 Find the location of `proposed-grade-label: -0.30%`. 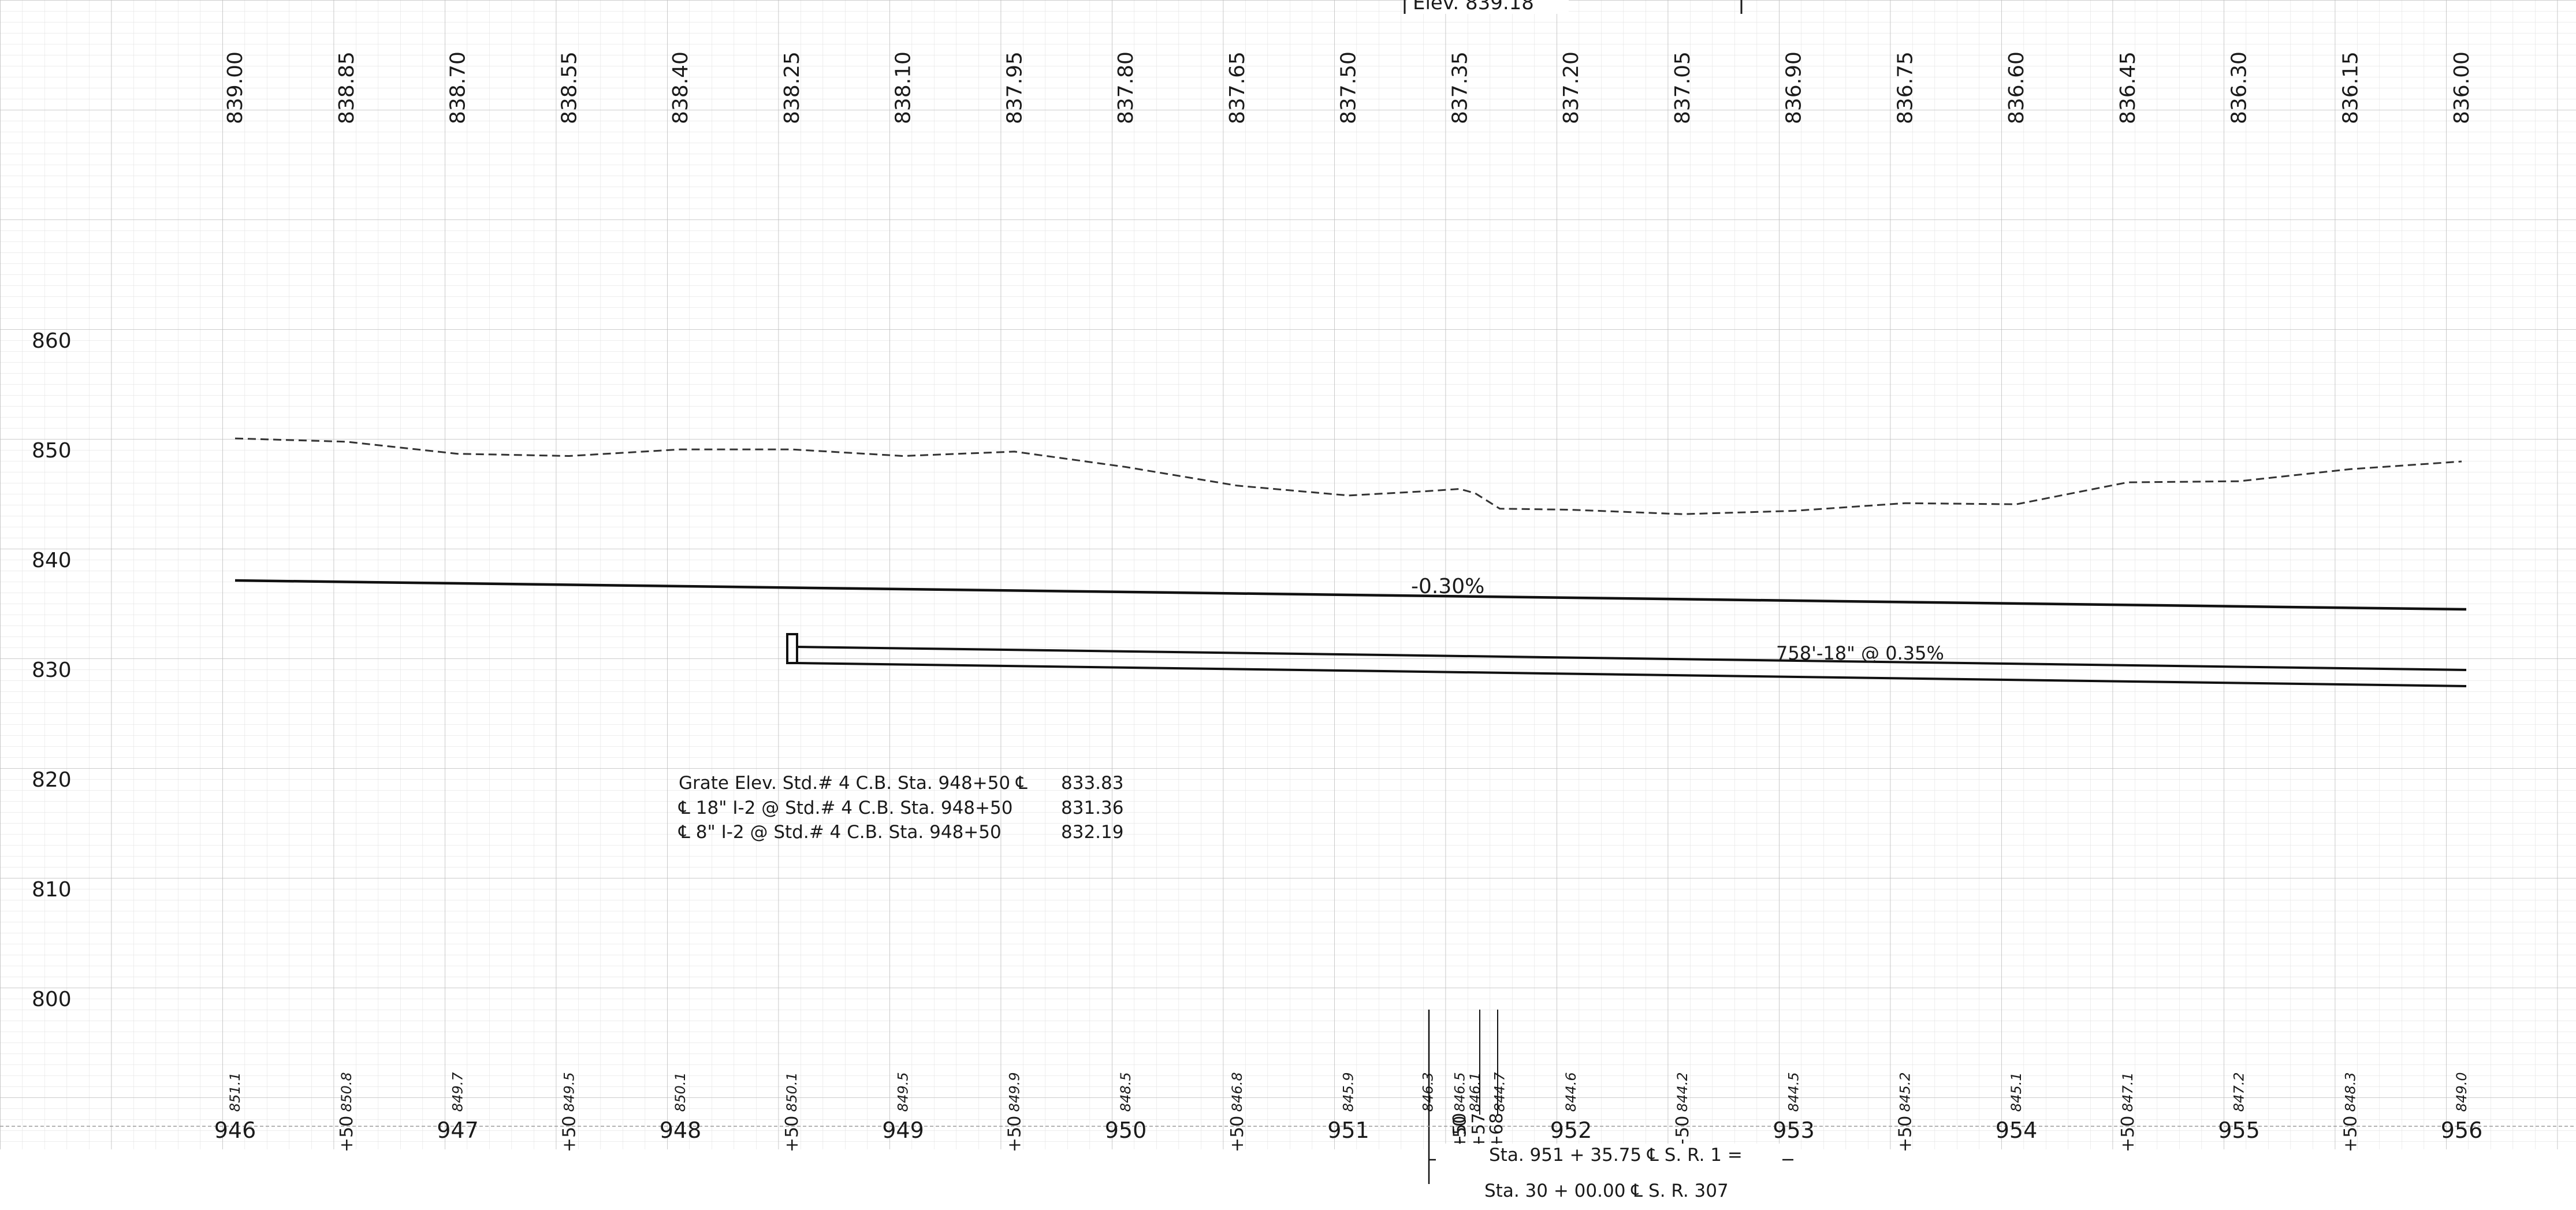

proposed-grade-label: -0.30% is located at coordinates (1447, 586).